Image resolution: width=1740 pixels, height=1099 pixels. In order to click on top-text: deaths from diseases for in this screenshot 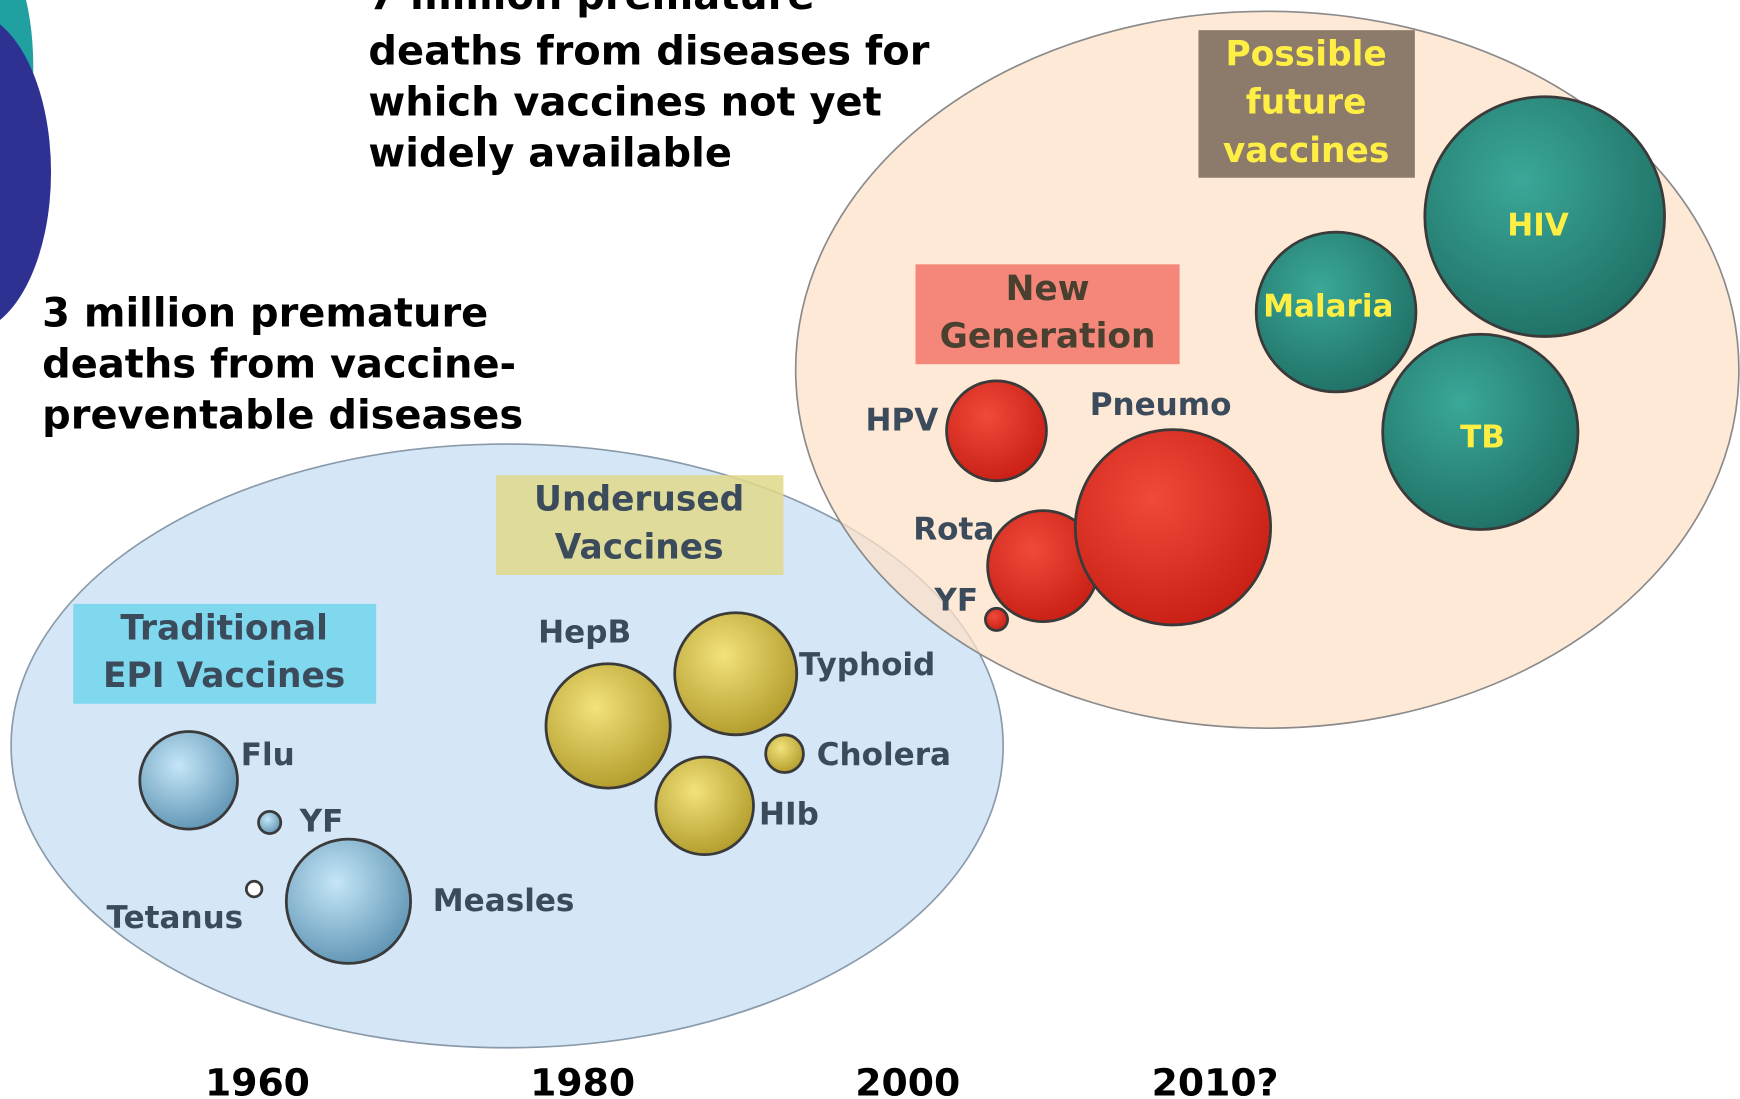, I will do `click(648, 52)`.